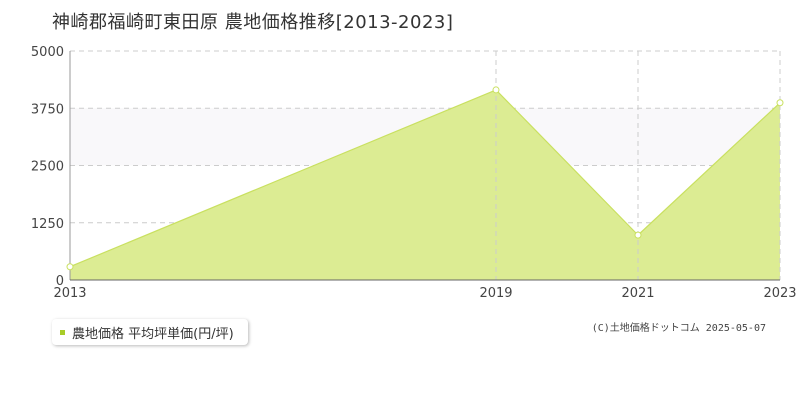 The image size is (800, 400). I want to click on legend: 農地価格 平均坪単価(円/坪), so click(150, 332).